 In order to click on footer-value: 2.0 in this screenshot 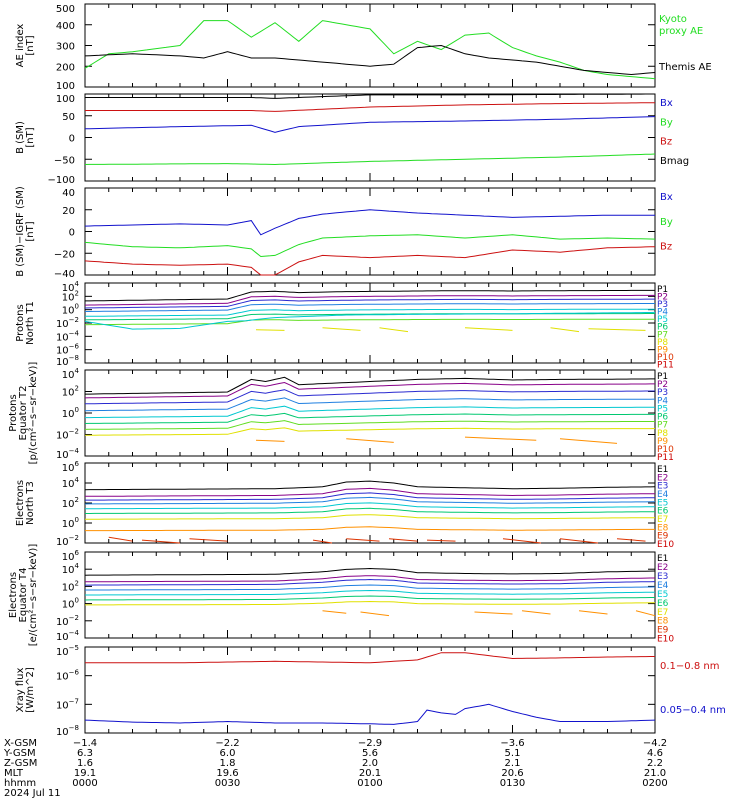, I will do `click(370, 763)`.